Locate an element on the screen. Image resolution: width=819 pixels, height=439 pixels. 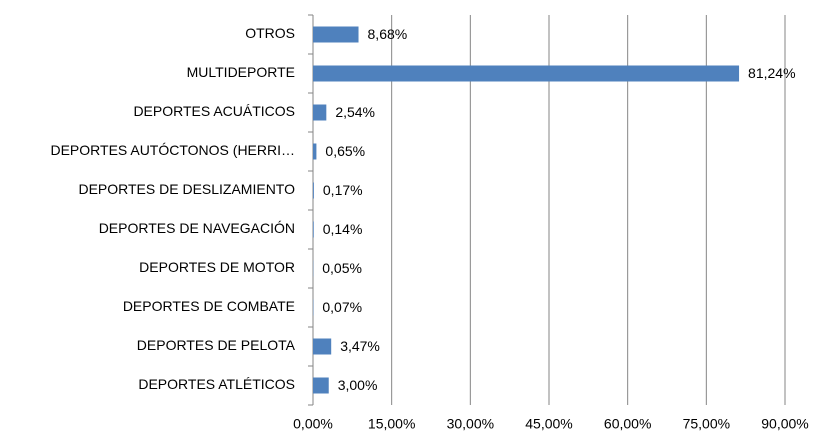
y-tick-label: DEPORTES DE PELOTA is located at coordinates (216, 345).